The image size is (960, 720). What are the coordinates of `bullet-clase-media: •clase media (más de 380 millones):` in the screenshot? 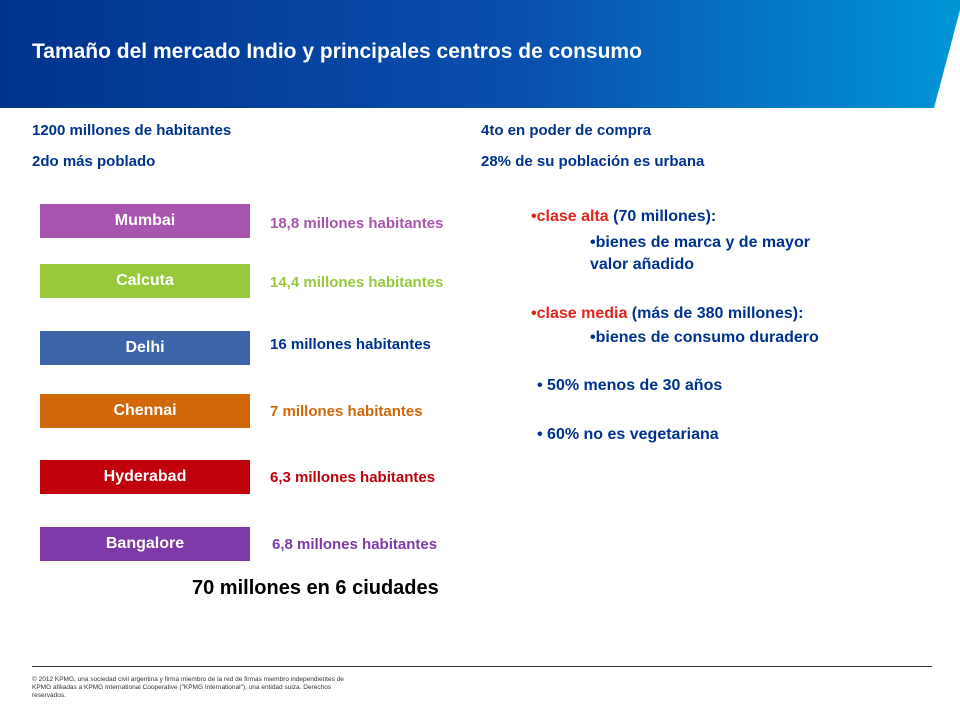 It's located at (667, 314).